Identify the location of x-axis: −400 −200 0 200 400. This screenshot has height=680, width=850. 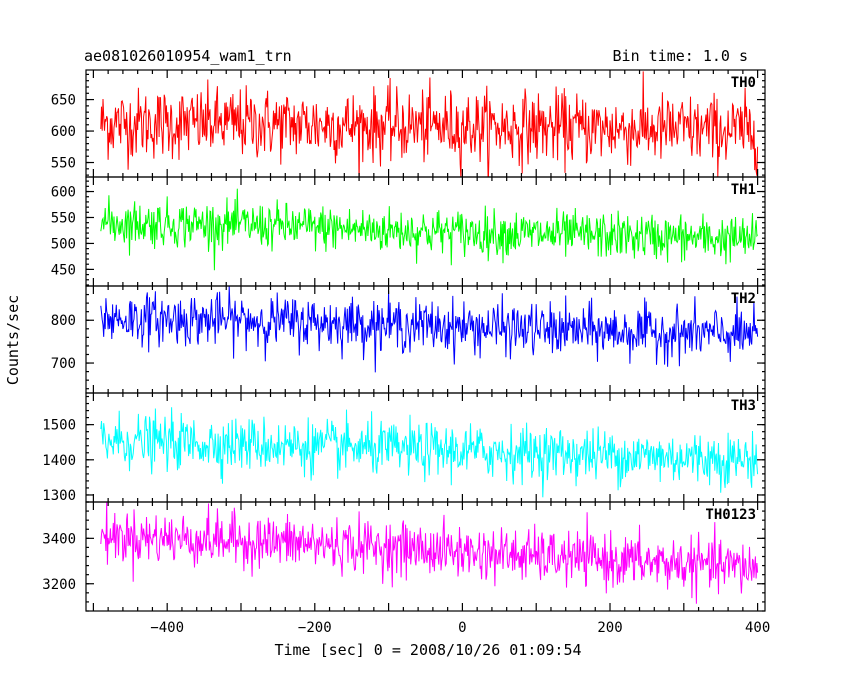
(460, 628).